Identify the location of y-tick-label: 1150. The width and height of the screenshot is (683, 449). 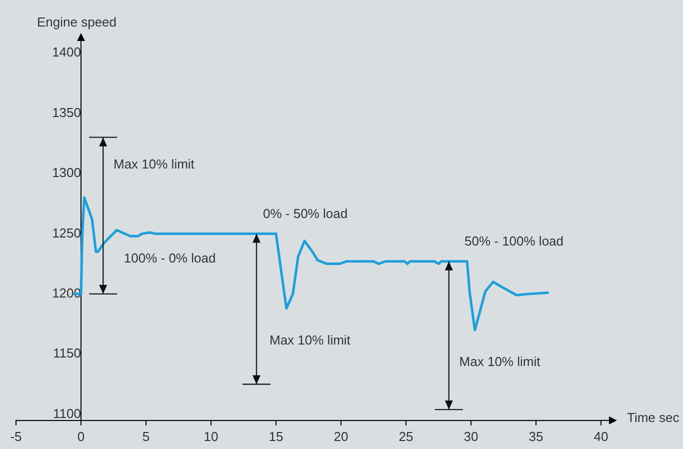
(67, 353).